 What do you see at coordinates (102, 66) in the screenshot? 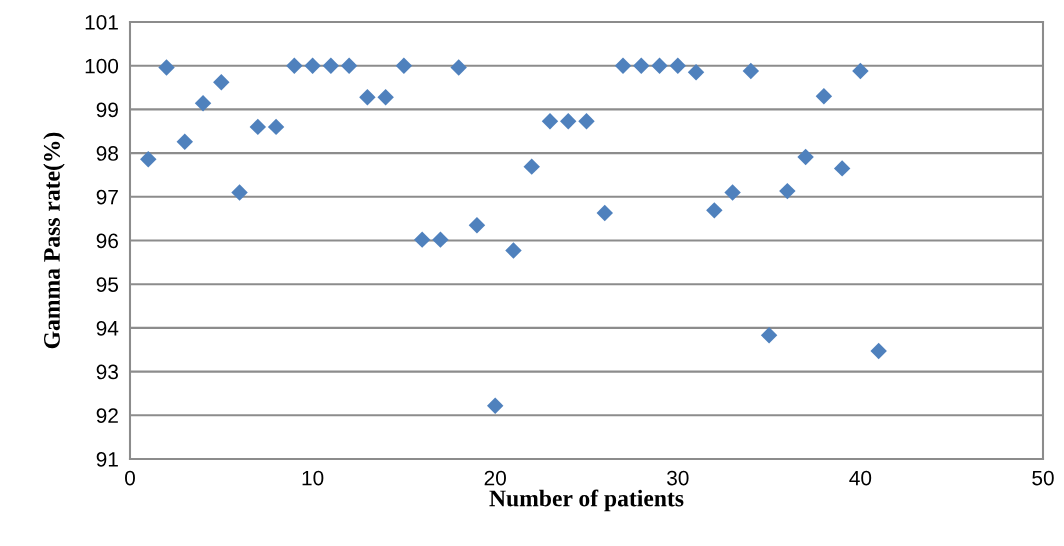
I see `y-tick-label: 100` at bounding box center [102, 66].